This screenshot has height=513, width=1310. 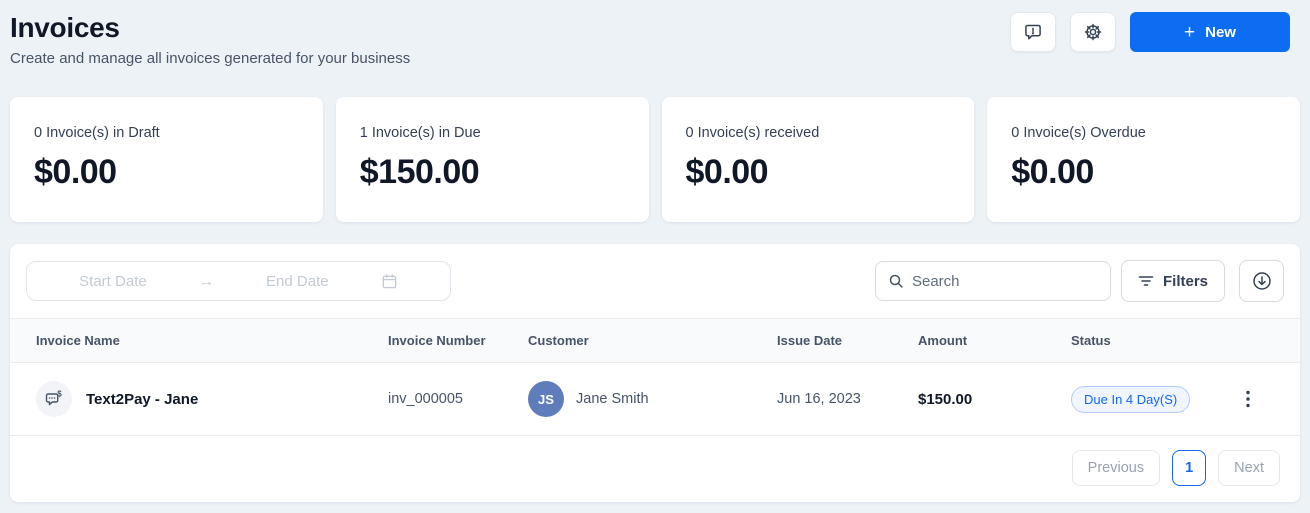 I want to click on stat-card-due: 1 Invoice(s) in Due $150.00, so click(x=492, y=159).